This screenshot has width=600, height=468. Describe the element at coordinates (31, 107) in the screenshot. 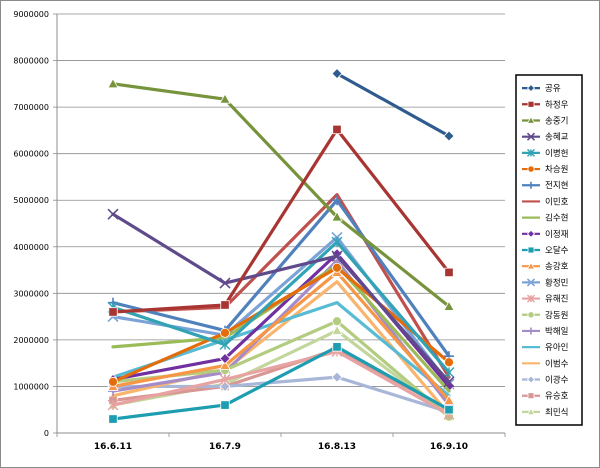

I see `y-tick-label: 7000000` at that location.